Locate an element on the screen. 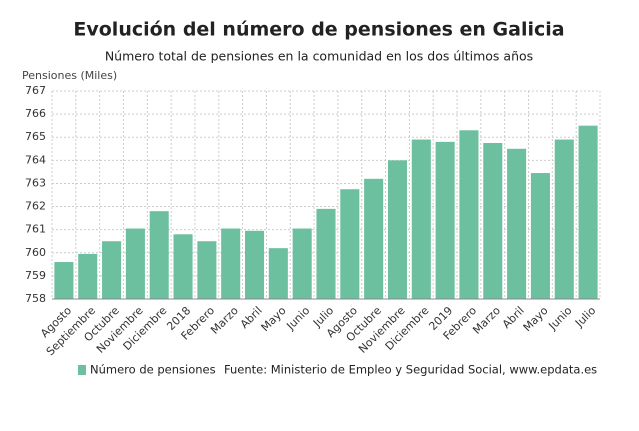  y-tick-label: 767 is located at coordinates (35, 90).